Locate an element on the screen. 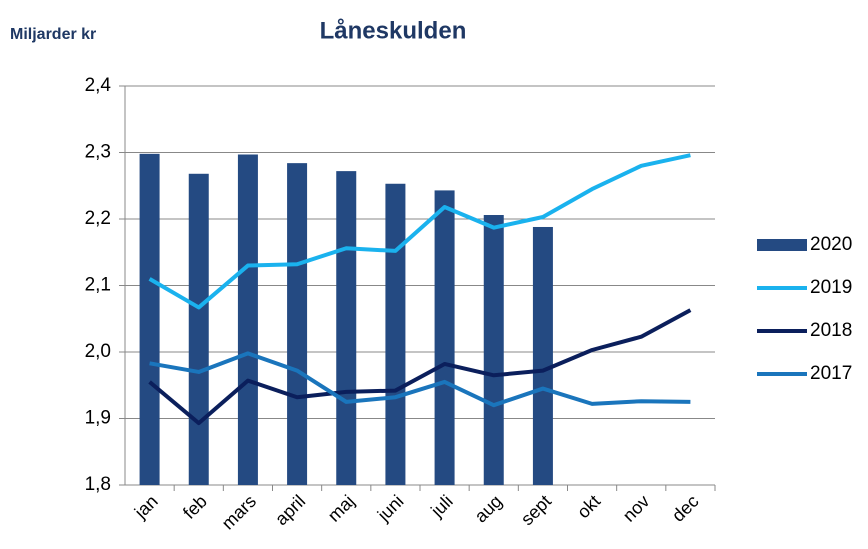  y-tick-label: 2,0 is located at coordinates (98, 351).